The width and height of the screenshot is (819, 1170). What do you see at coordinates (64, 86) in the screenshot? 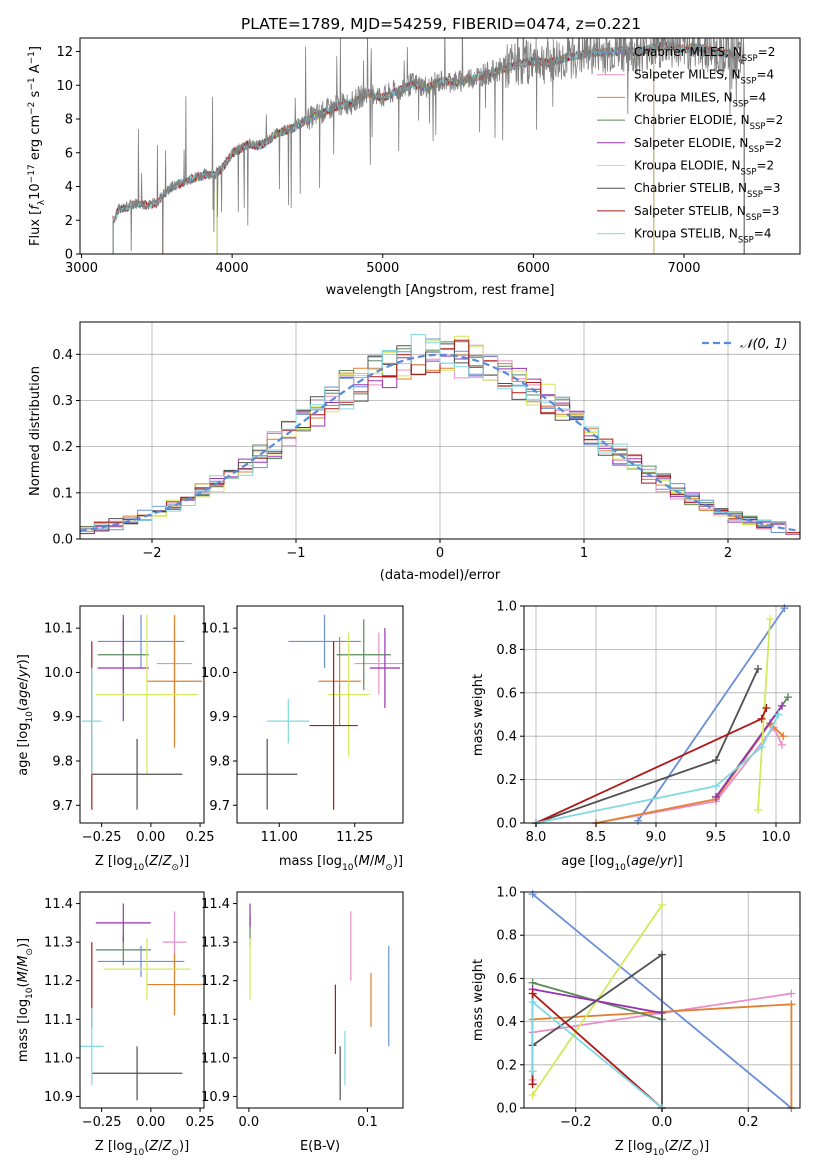
I see `y-tick-label: 10` at bounding box center [64, 86].